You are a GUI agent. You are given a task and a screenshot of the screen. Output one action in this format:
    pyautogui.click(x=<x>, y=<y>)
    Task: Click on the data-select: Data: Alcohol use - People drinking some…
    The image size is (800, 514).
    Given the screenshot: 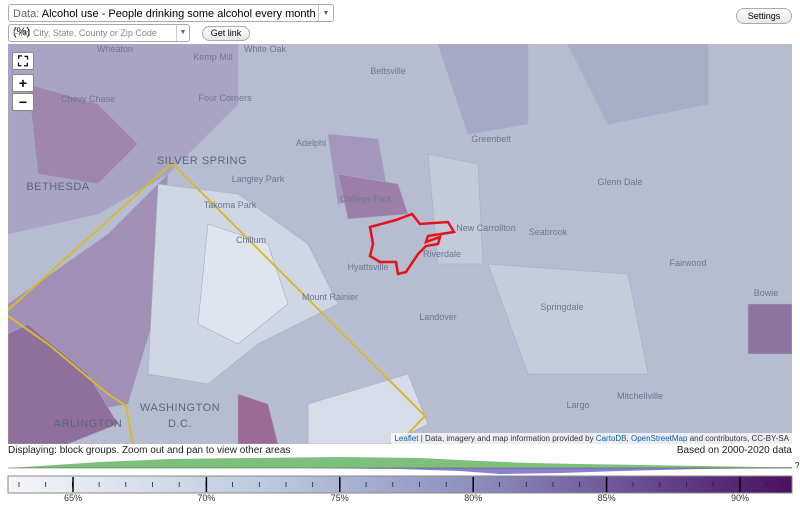 What is the action you would take?
    pyautogui.click(x=171, y=21)
    